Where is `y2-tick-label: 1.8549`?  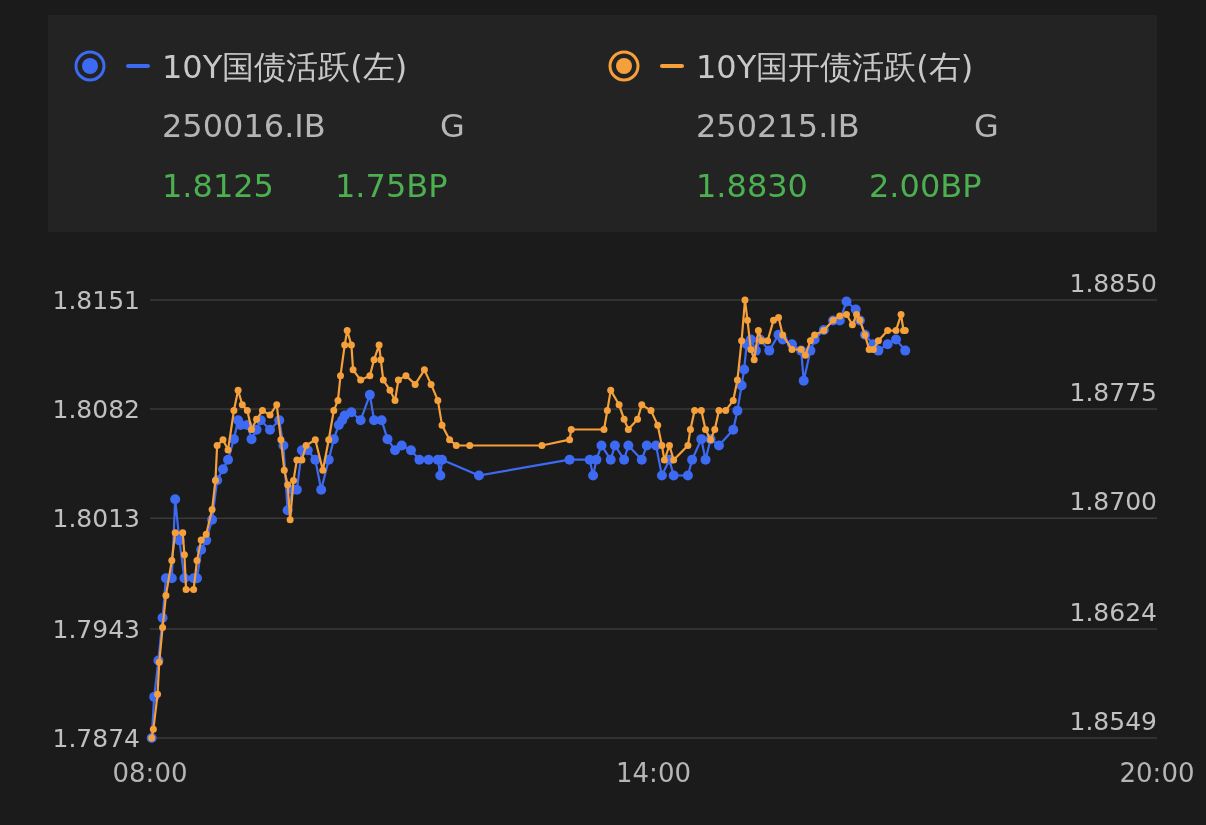
y2-tick-label: 1.8549 is located at coordinates (1113, 721).